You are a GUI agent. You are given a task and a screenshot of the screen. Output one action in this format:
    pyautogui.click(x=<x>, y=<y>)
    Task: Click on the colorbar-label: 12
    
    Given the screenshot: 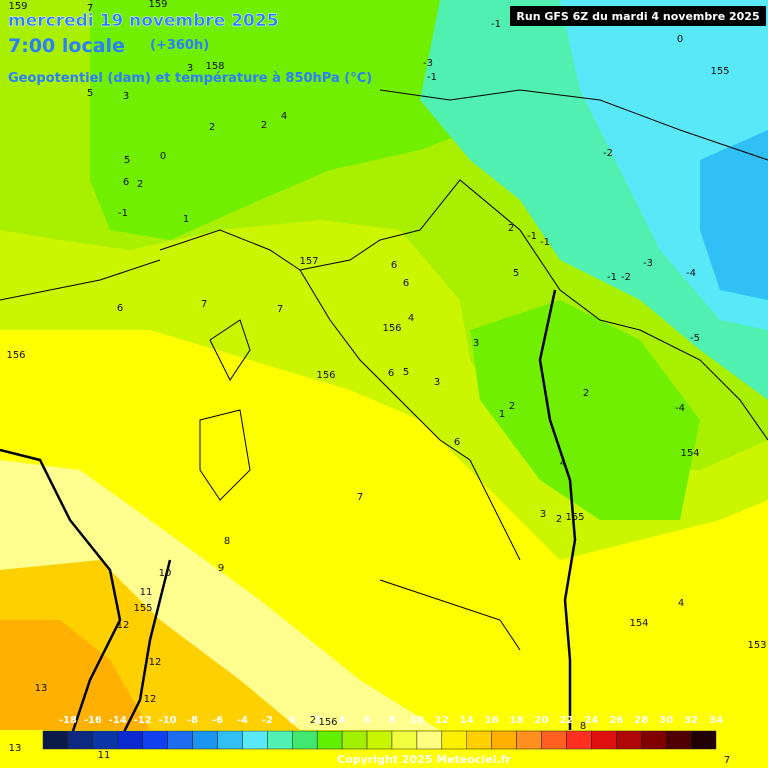 What is the action you would take?
    pyautogui.click(x=442, y=720)
    